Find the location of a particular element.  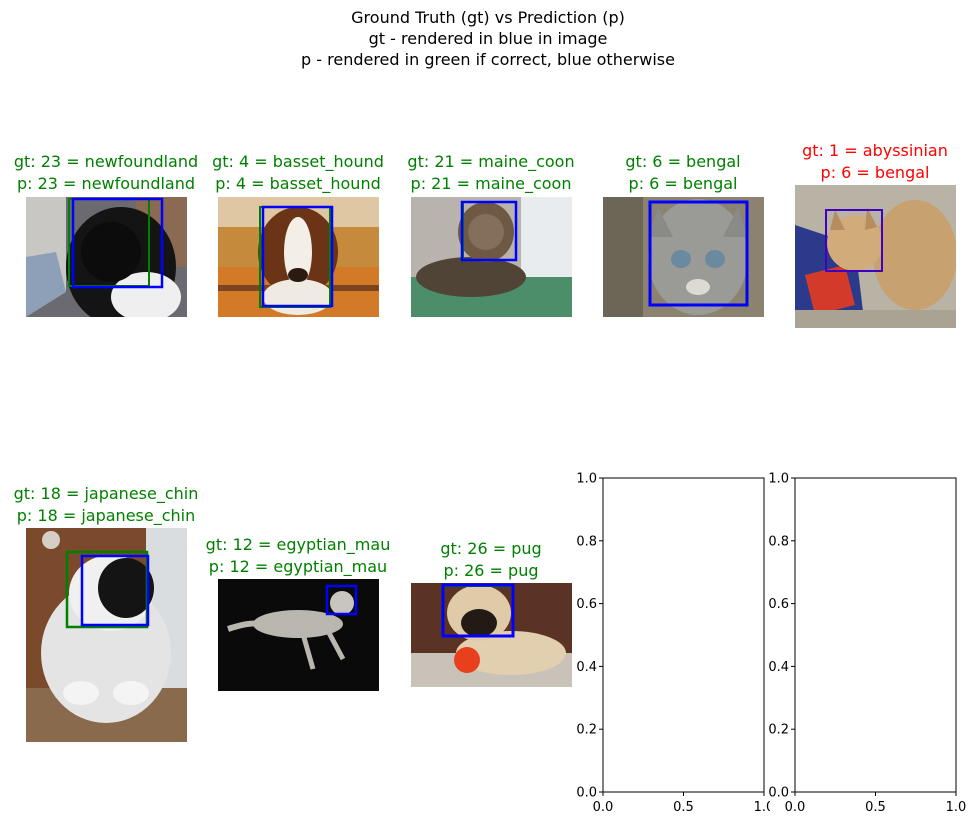

panel-gt-label: gt: 21 = maine_coon is located at coordinates (491, 161).